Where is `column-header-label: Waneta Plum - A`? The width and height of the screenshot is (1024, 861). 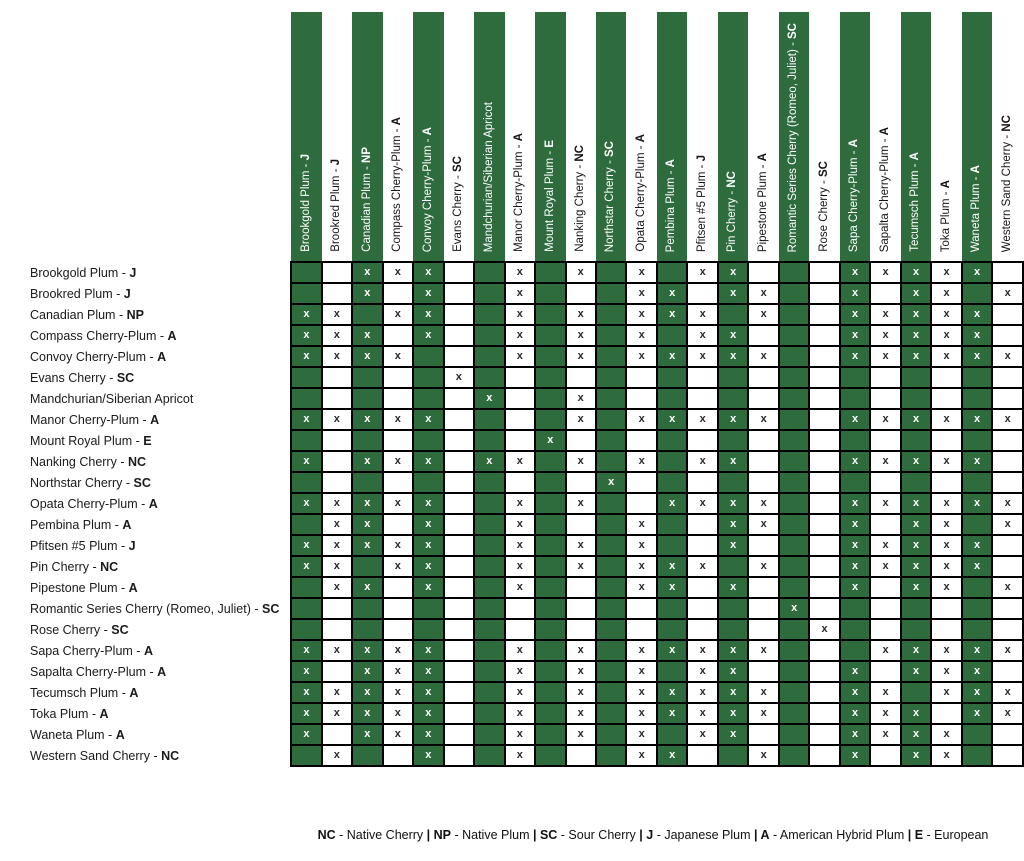 column-header-label: Waneta Plum - A is located at coordinates (976, 207).